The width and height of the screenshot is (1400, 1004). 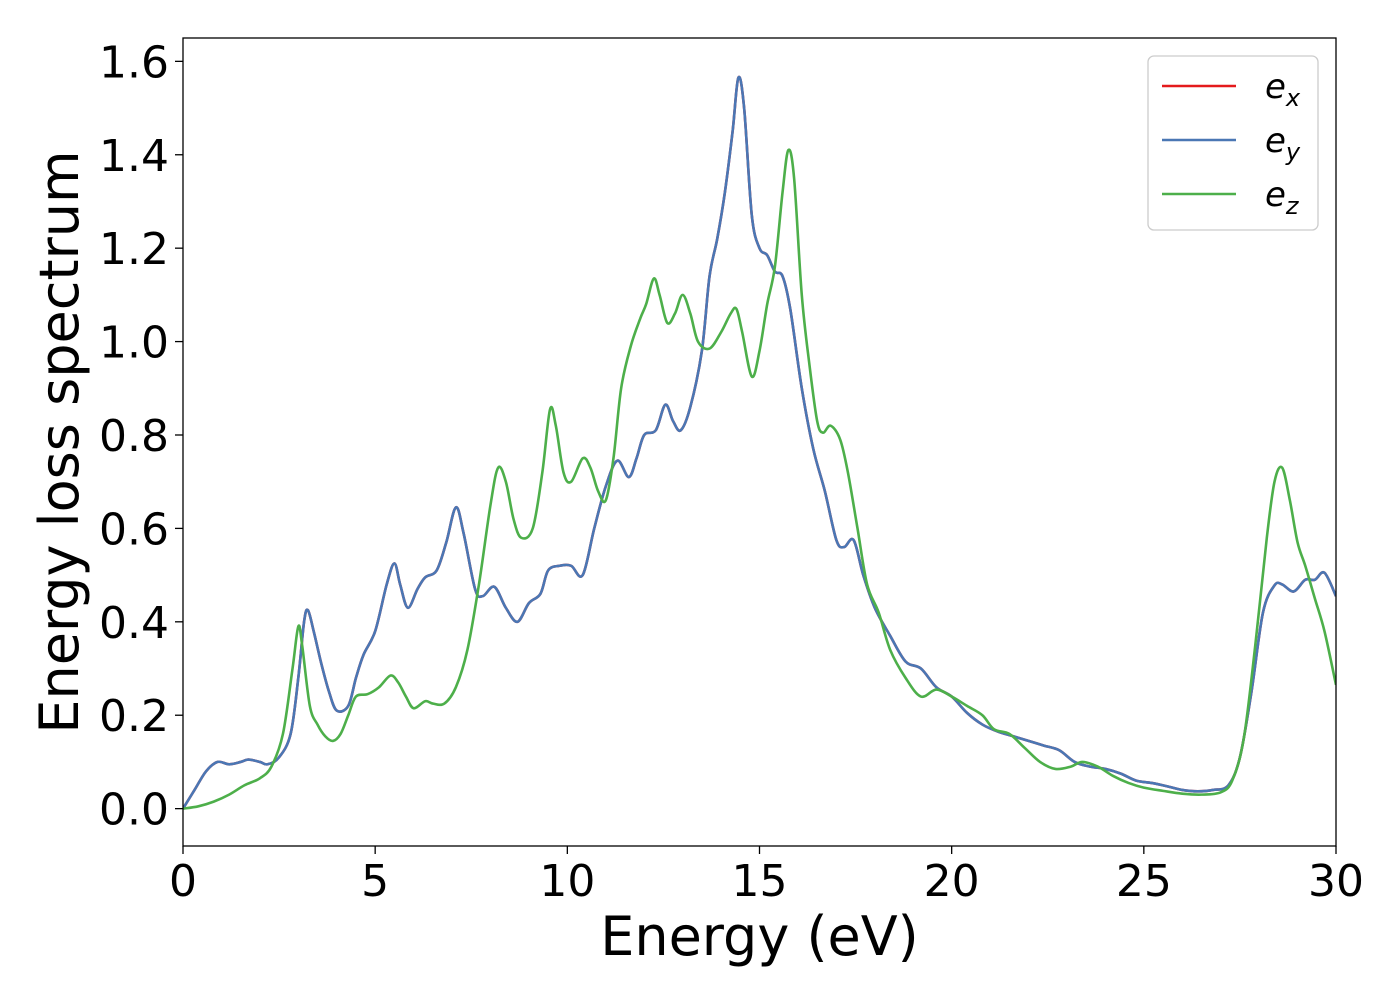 I want to click on y-tick-label: 0.4, so click(x=134, y=623).